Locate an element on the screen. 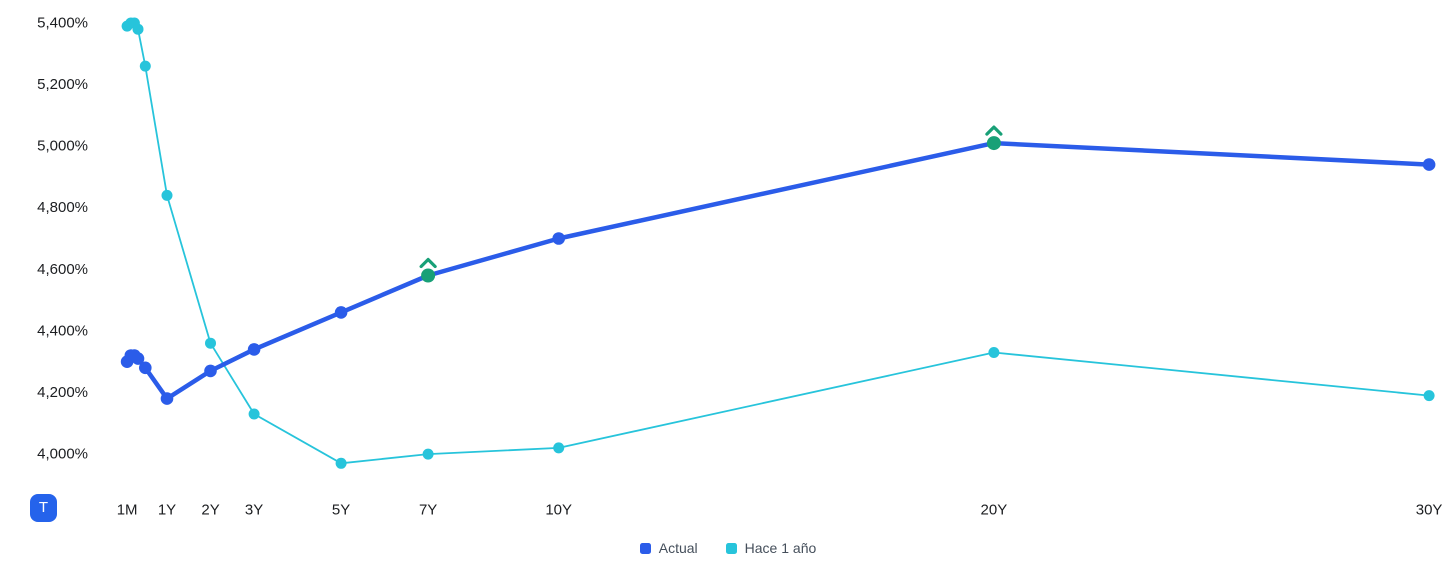 The width and height of the screenshot is (1456, 576). up-caret-icon-7Y is located at coordinates (428, 263).